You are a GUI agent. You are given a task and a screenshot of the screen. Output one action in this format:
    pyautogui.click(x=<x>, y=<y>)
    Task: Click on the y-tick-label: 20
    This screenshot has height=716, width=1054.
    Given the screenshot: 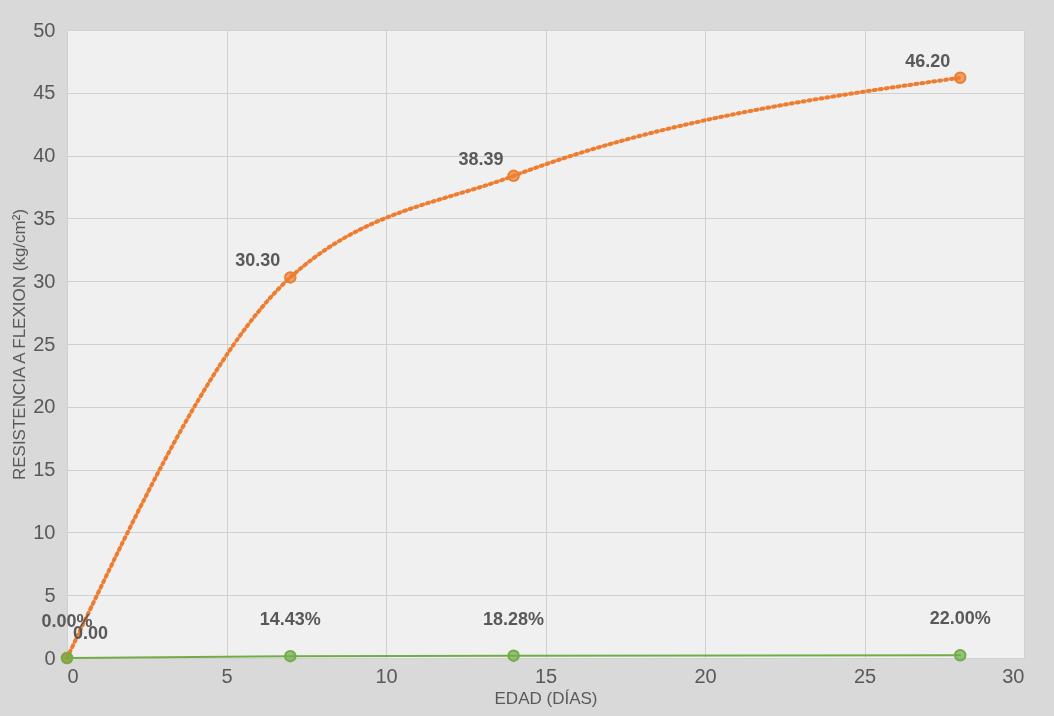 What is the action you would take?
    pyautogui.click(x=44, y=406)
    